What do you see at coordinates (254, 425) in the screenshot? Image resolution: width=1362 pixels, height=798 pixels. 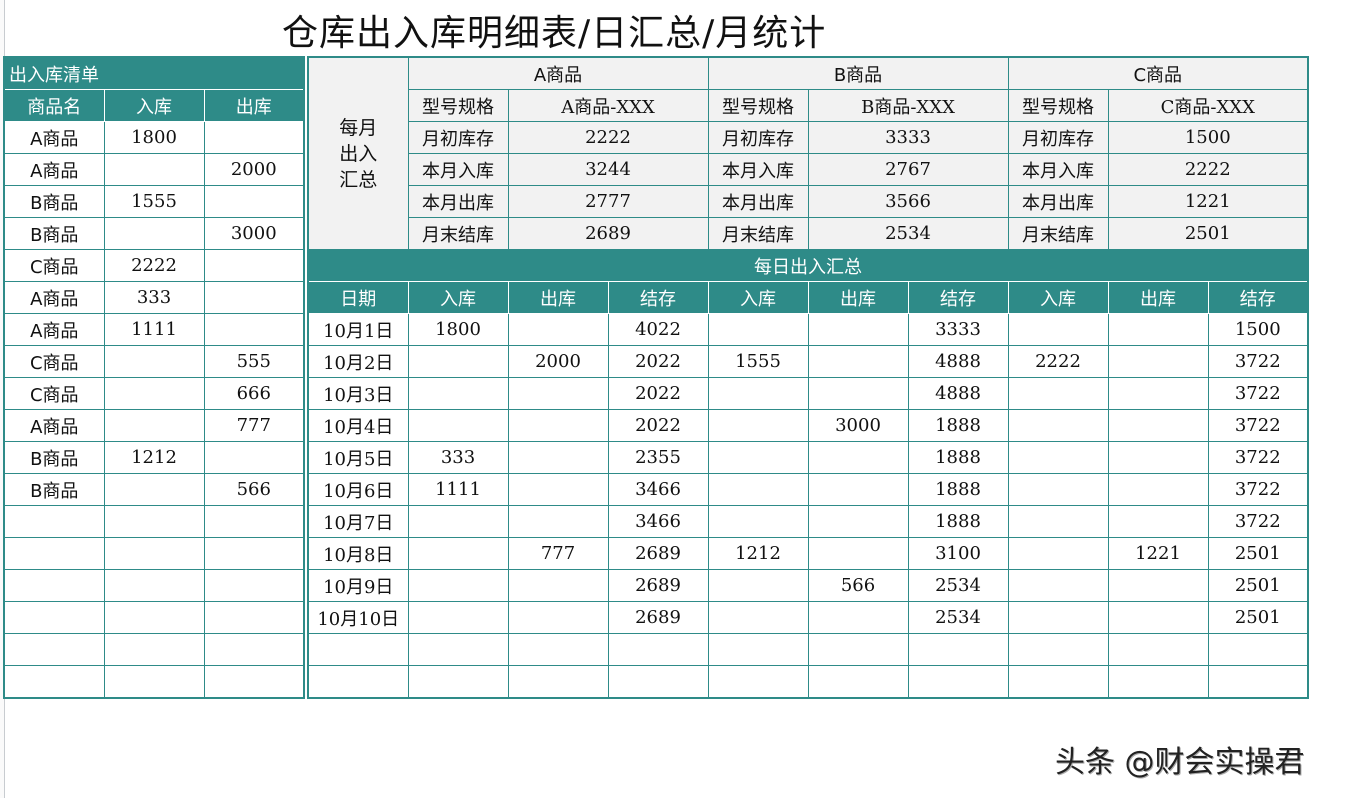 I see `cell: 777` at bounding box center [254, 425].